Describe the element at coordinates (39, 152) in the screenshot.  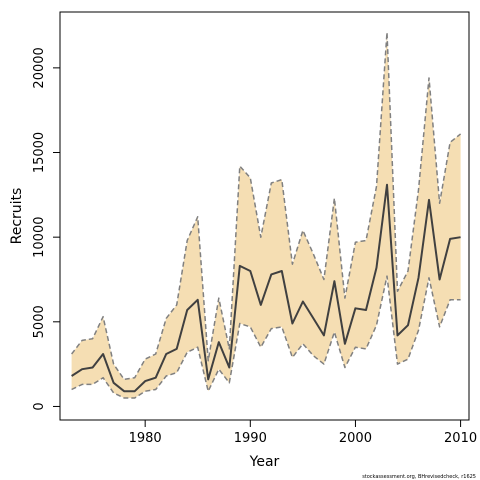
I see `y-tick-label: 15000` at that location.